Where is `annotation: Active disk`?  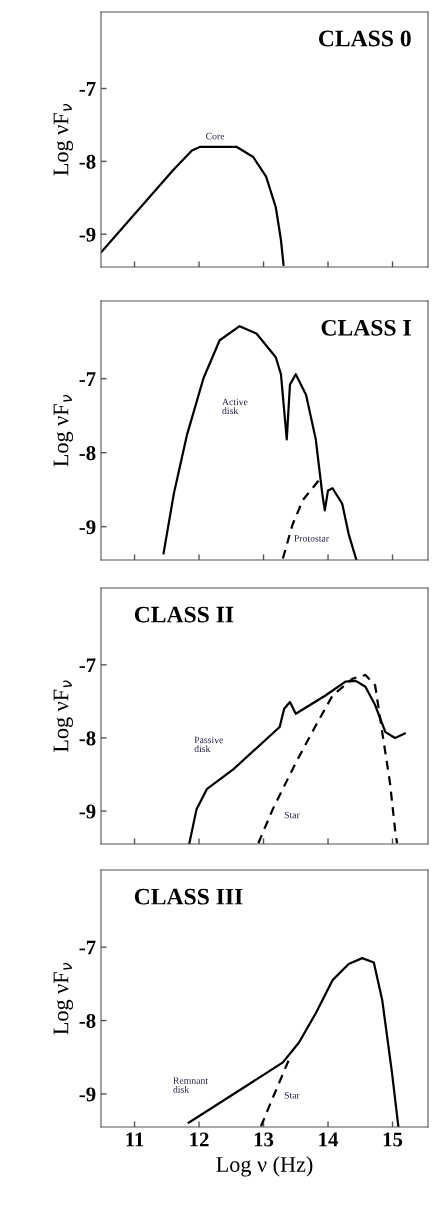
annotation: Active disk is located at coordinates (235, 406).